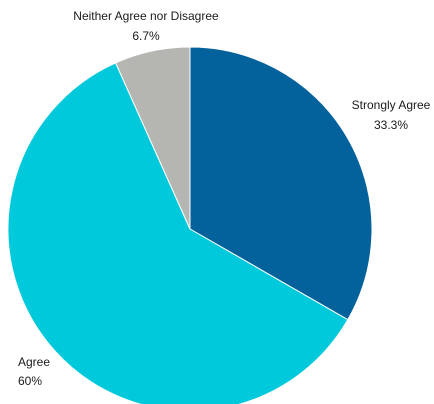 This screenshot has width=434, height=404. Describe the element at coordinates (391, 125) in the screenshot. I see `value-strongly-agree: 33.3%` at that location.